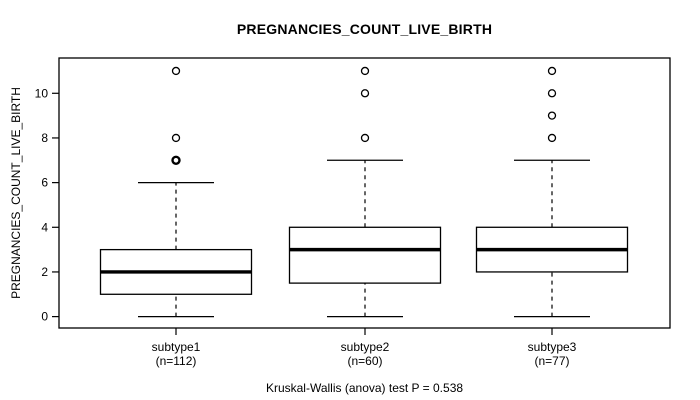 The height and width of the screenshot is (400, 700). What do you see at coordinates (364, 388) in the screenshot?
I see `stats-caption: Kruskal-Wallis (anova) test P = 0.538` at bounding box center [364, 388].